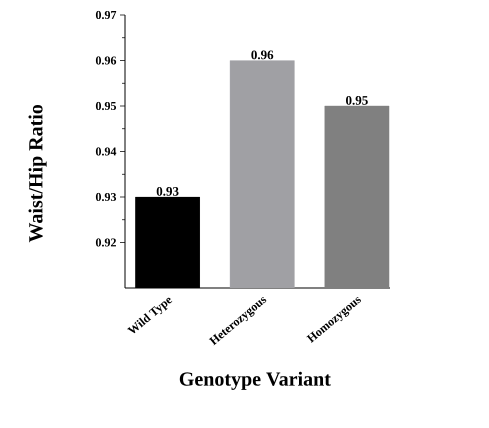 The height and width of the screenshot is (428, 489). What do you see at coordinates (106, 60) in the screenshot?
I see `y-tick-label: 0.96` at bounding box center [106, 60].